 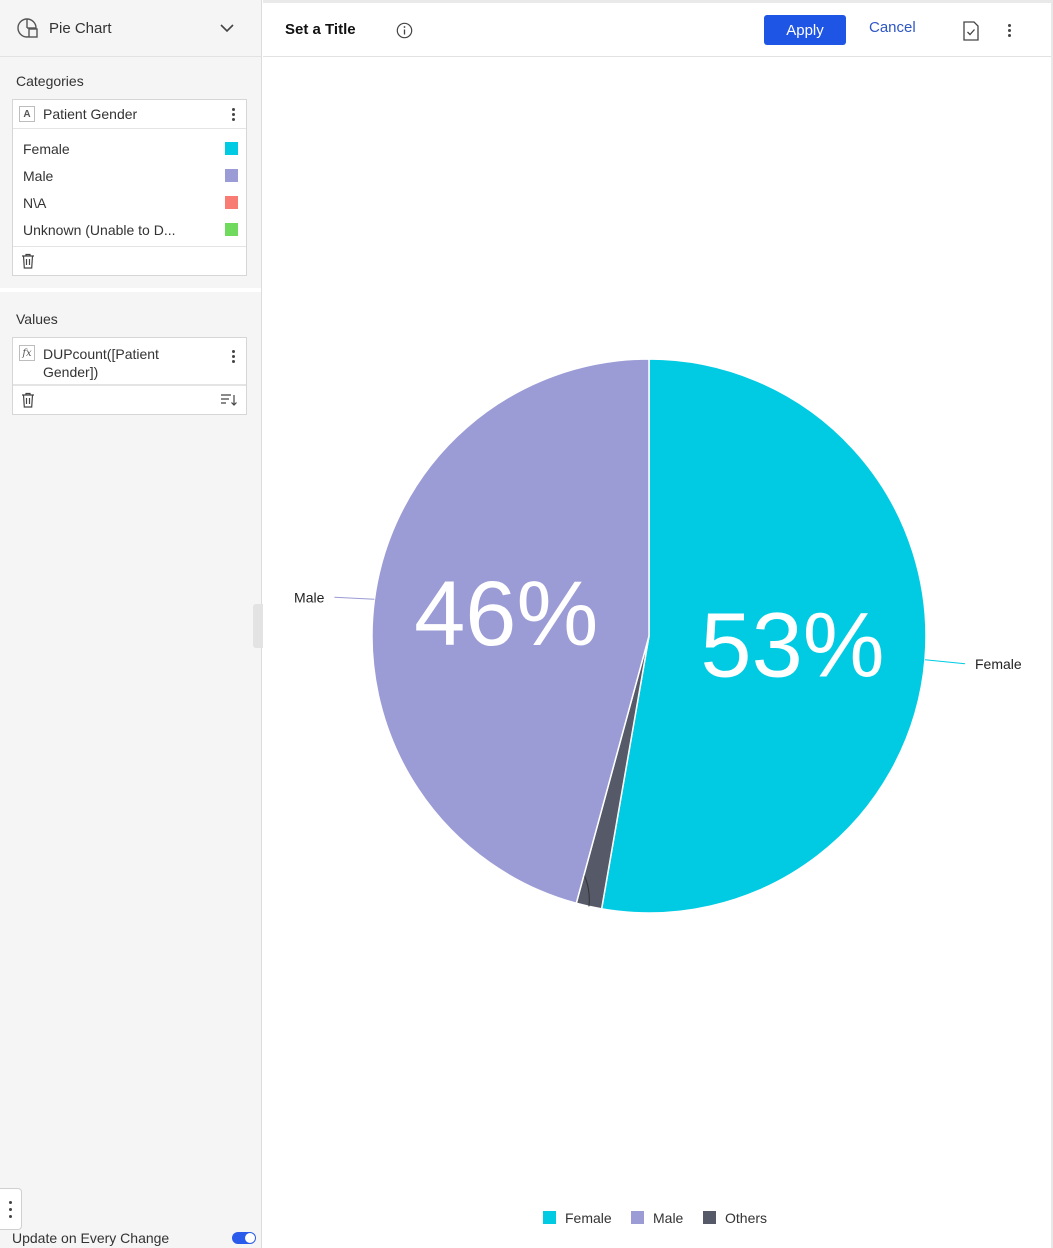 I want to click on panel-collapse-handle, so click(x=258, y=626).